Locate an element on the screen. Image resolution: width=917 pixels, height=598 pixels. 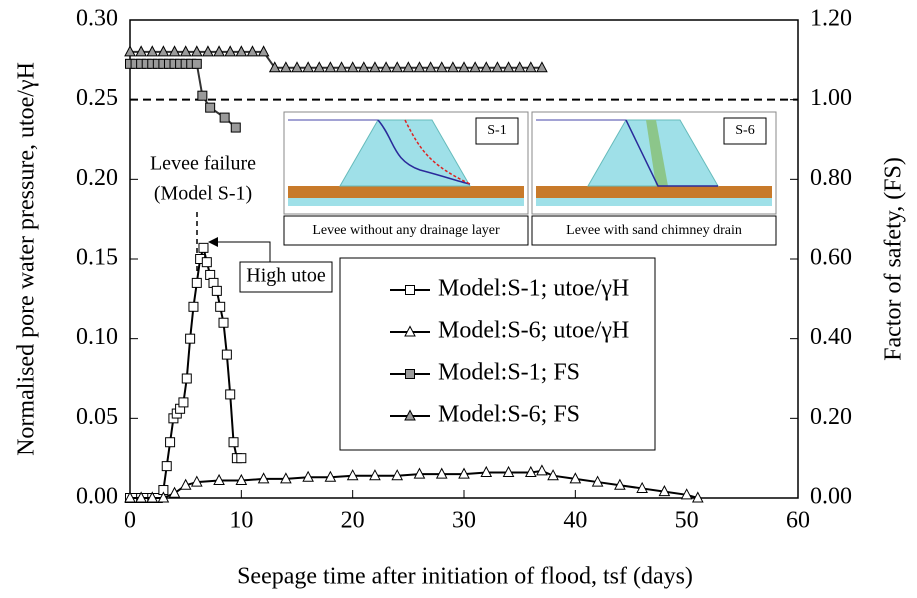
y-tick-label: 0.30 is located at coordinates (97, 19).